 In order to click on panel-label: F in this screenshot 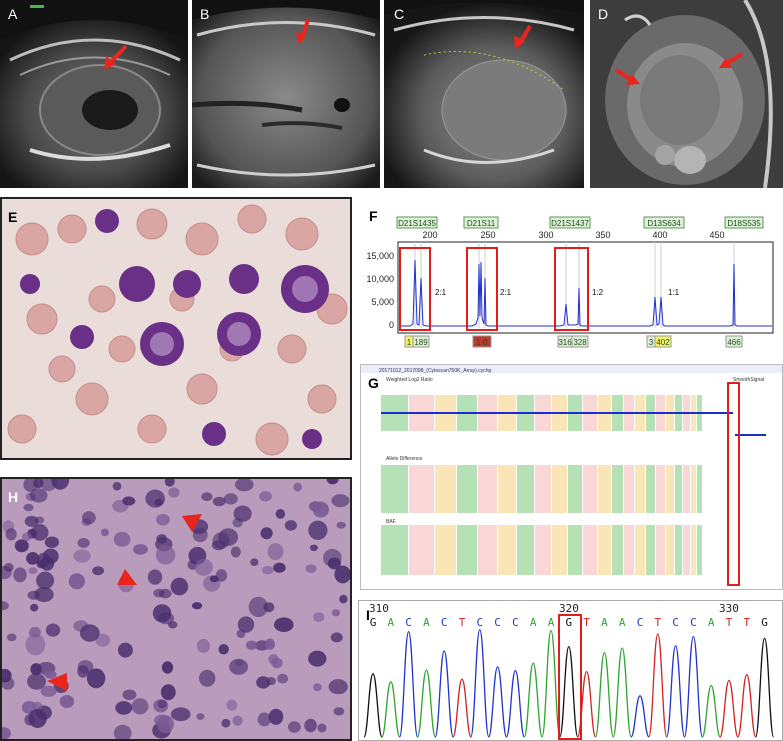, I will do `click(373, 216)`.